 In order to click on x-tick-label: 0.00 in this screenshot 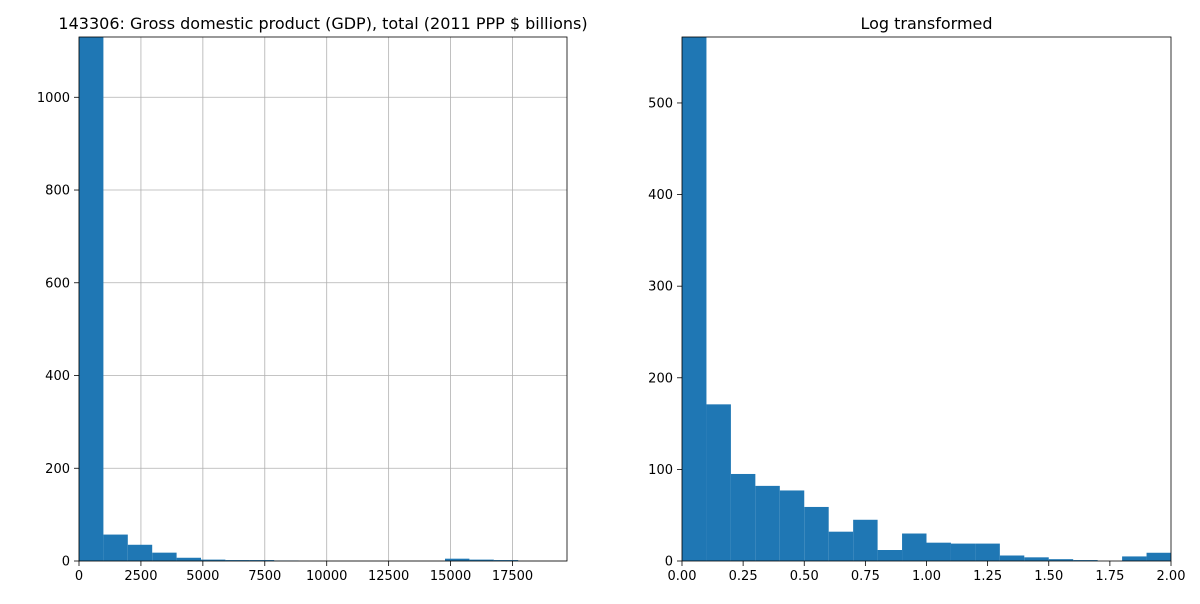, I will do `click(682, 576)`.